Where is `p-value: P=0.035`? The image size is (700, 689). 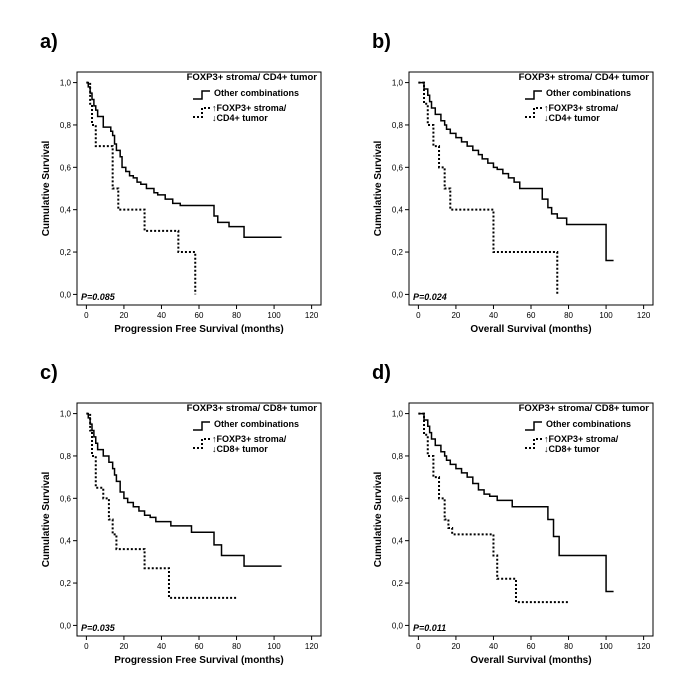
p-value: P=0.035 is located at coordinates (98, 628).